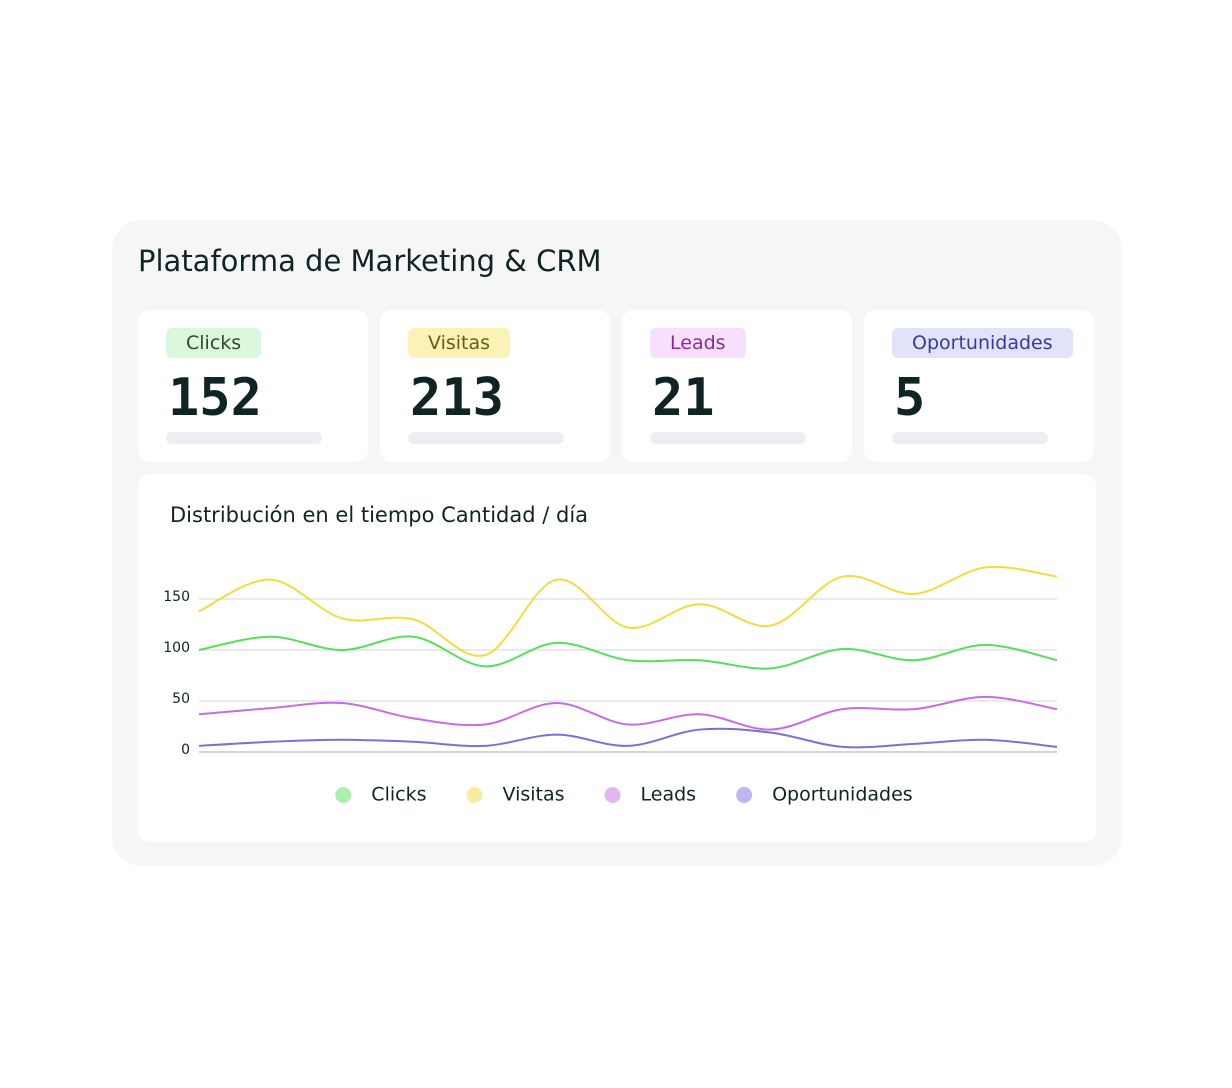  What do you see at coordinates (379, 515) in the screenshot?
I see `chart-title: Distribución en el tiempo Cantidad / día` at bounding box center [379, 515].